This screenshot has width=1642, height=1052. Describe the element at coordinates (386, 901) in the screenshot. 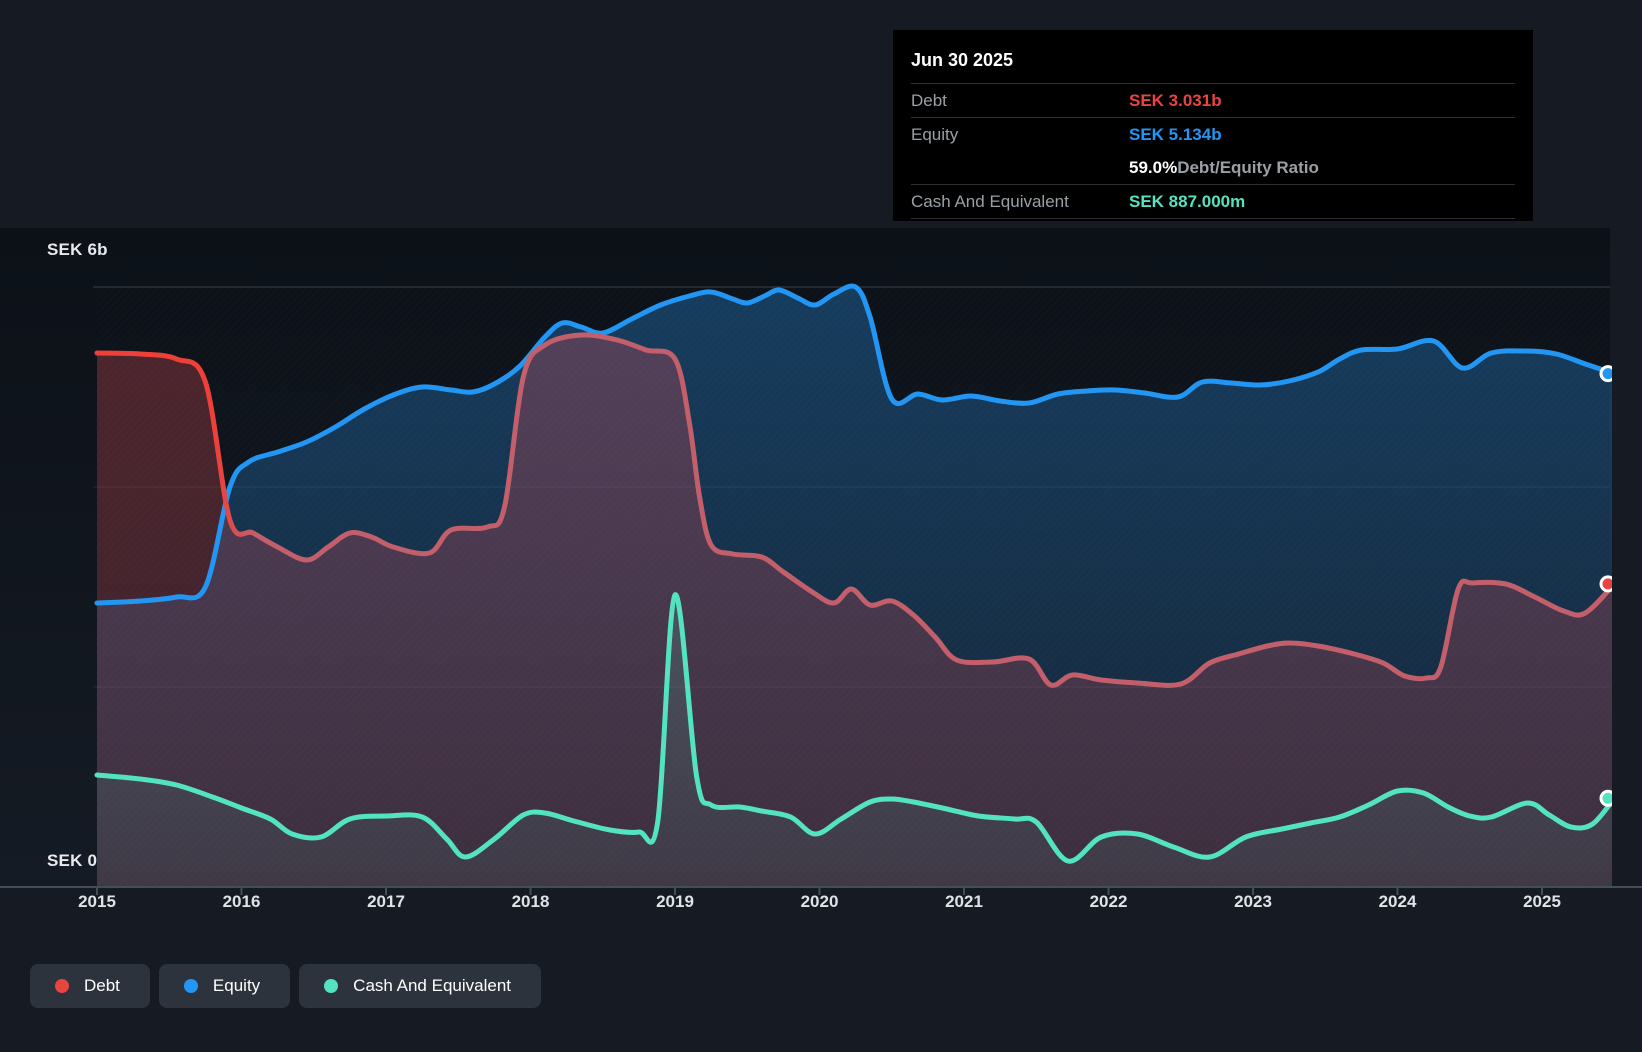

I see `x-axis-label-2017: 2017` at that location.